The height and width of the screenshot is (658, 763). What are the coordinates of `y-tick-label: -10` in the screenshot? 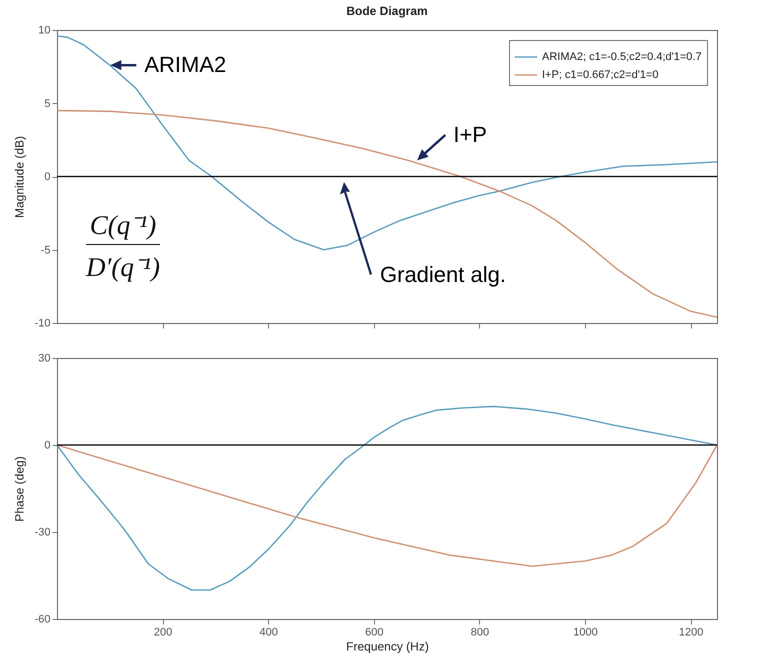 It's located at (42, 324).